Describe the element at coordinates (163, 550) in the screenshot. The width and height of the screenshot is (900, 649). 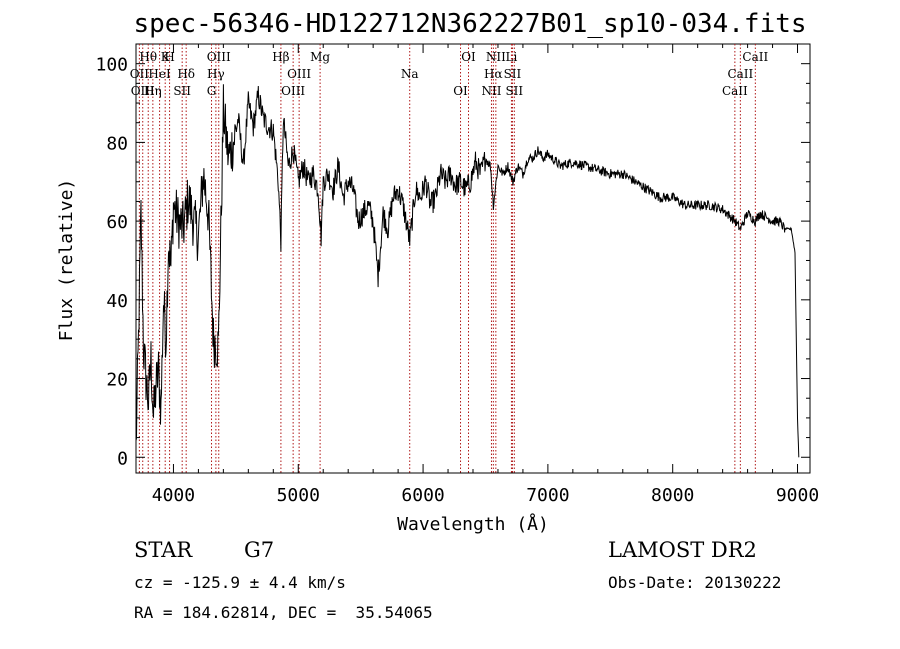
I see `object-type: STAR` at that location.